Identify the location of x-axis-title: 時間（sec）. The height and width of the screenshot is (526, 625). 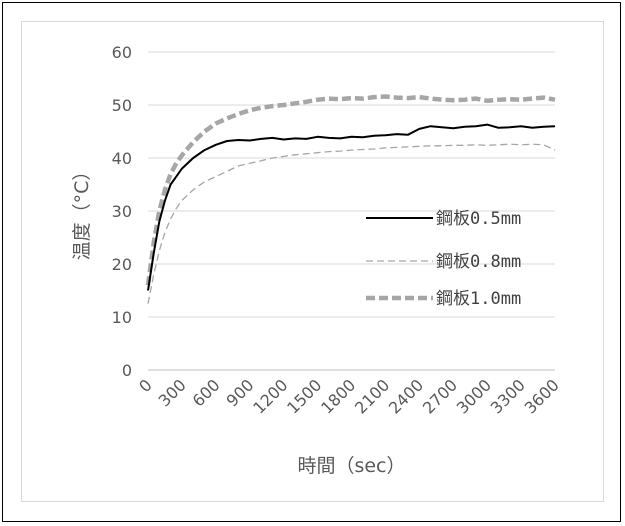
(351, 466).